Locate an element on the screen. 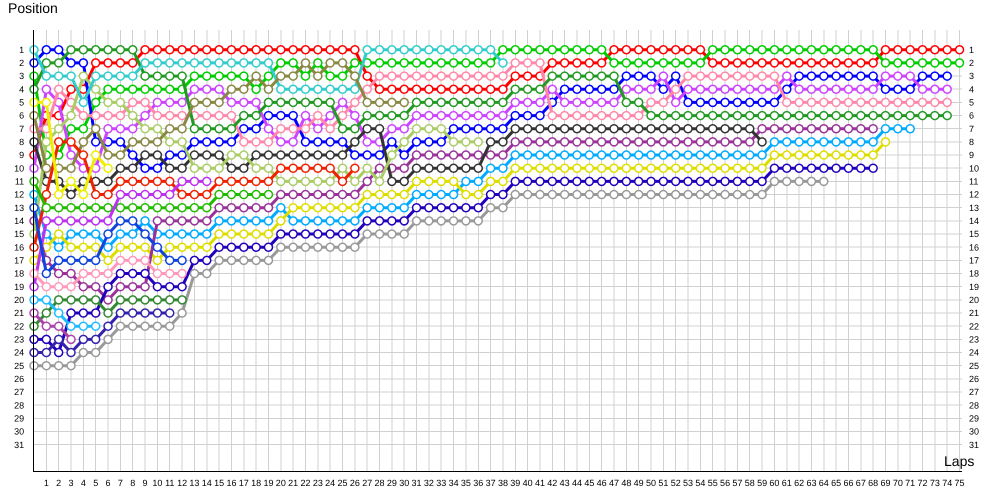 The image size is (1000, 500). x-tick-label: 74 is located at coordinates (947, 483).